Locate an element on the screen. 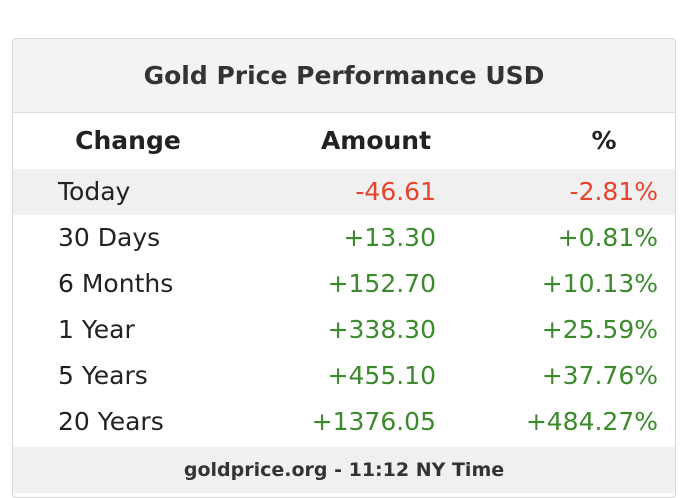 The height and width of the screenshot is (498, 680). period-label: 20 Years is located at coordinates (111, 421).